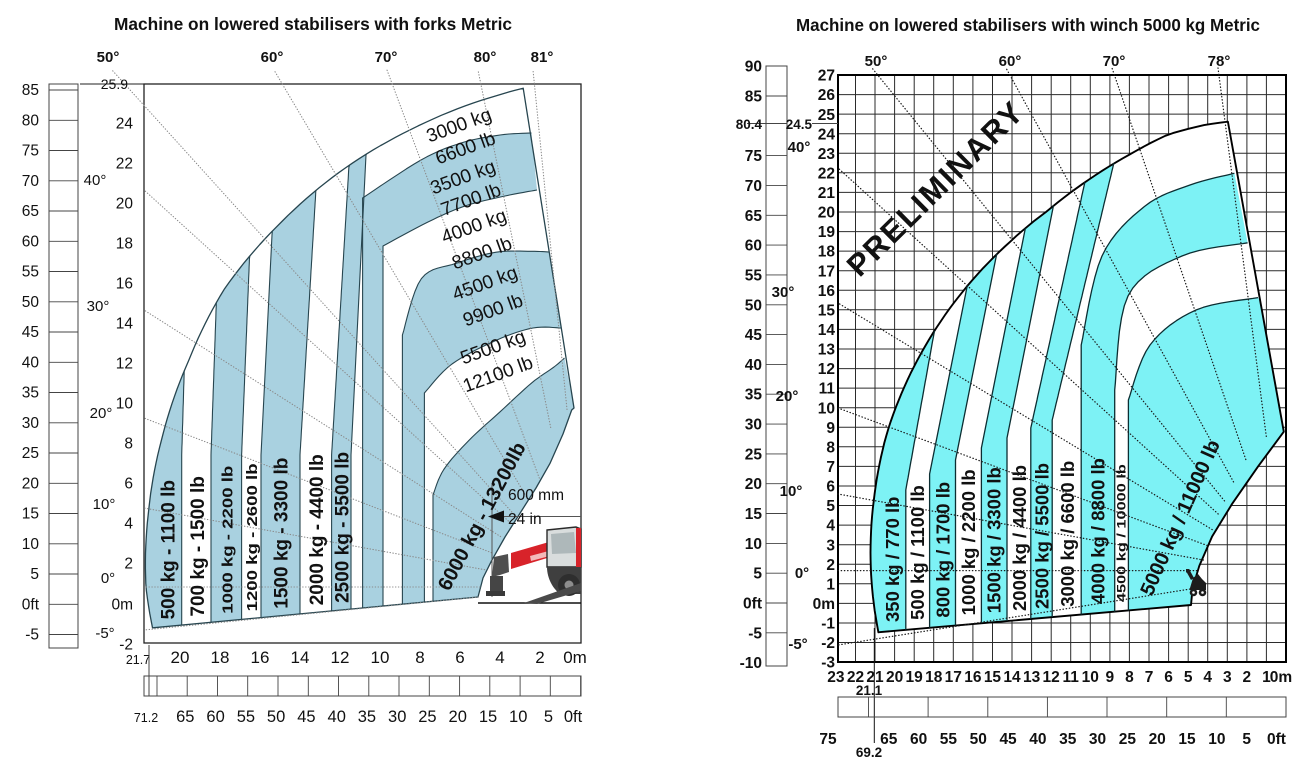 The width and height of the screenshot is (1311, 762). I want to click on svg-text: 23, so click(827, 154).